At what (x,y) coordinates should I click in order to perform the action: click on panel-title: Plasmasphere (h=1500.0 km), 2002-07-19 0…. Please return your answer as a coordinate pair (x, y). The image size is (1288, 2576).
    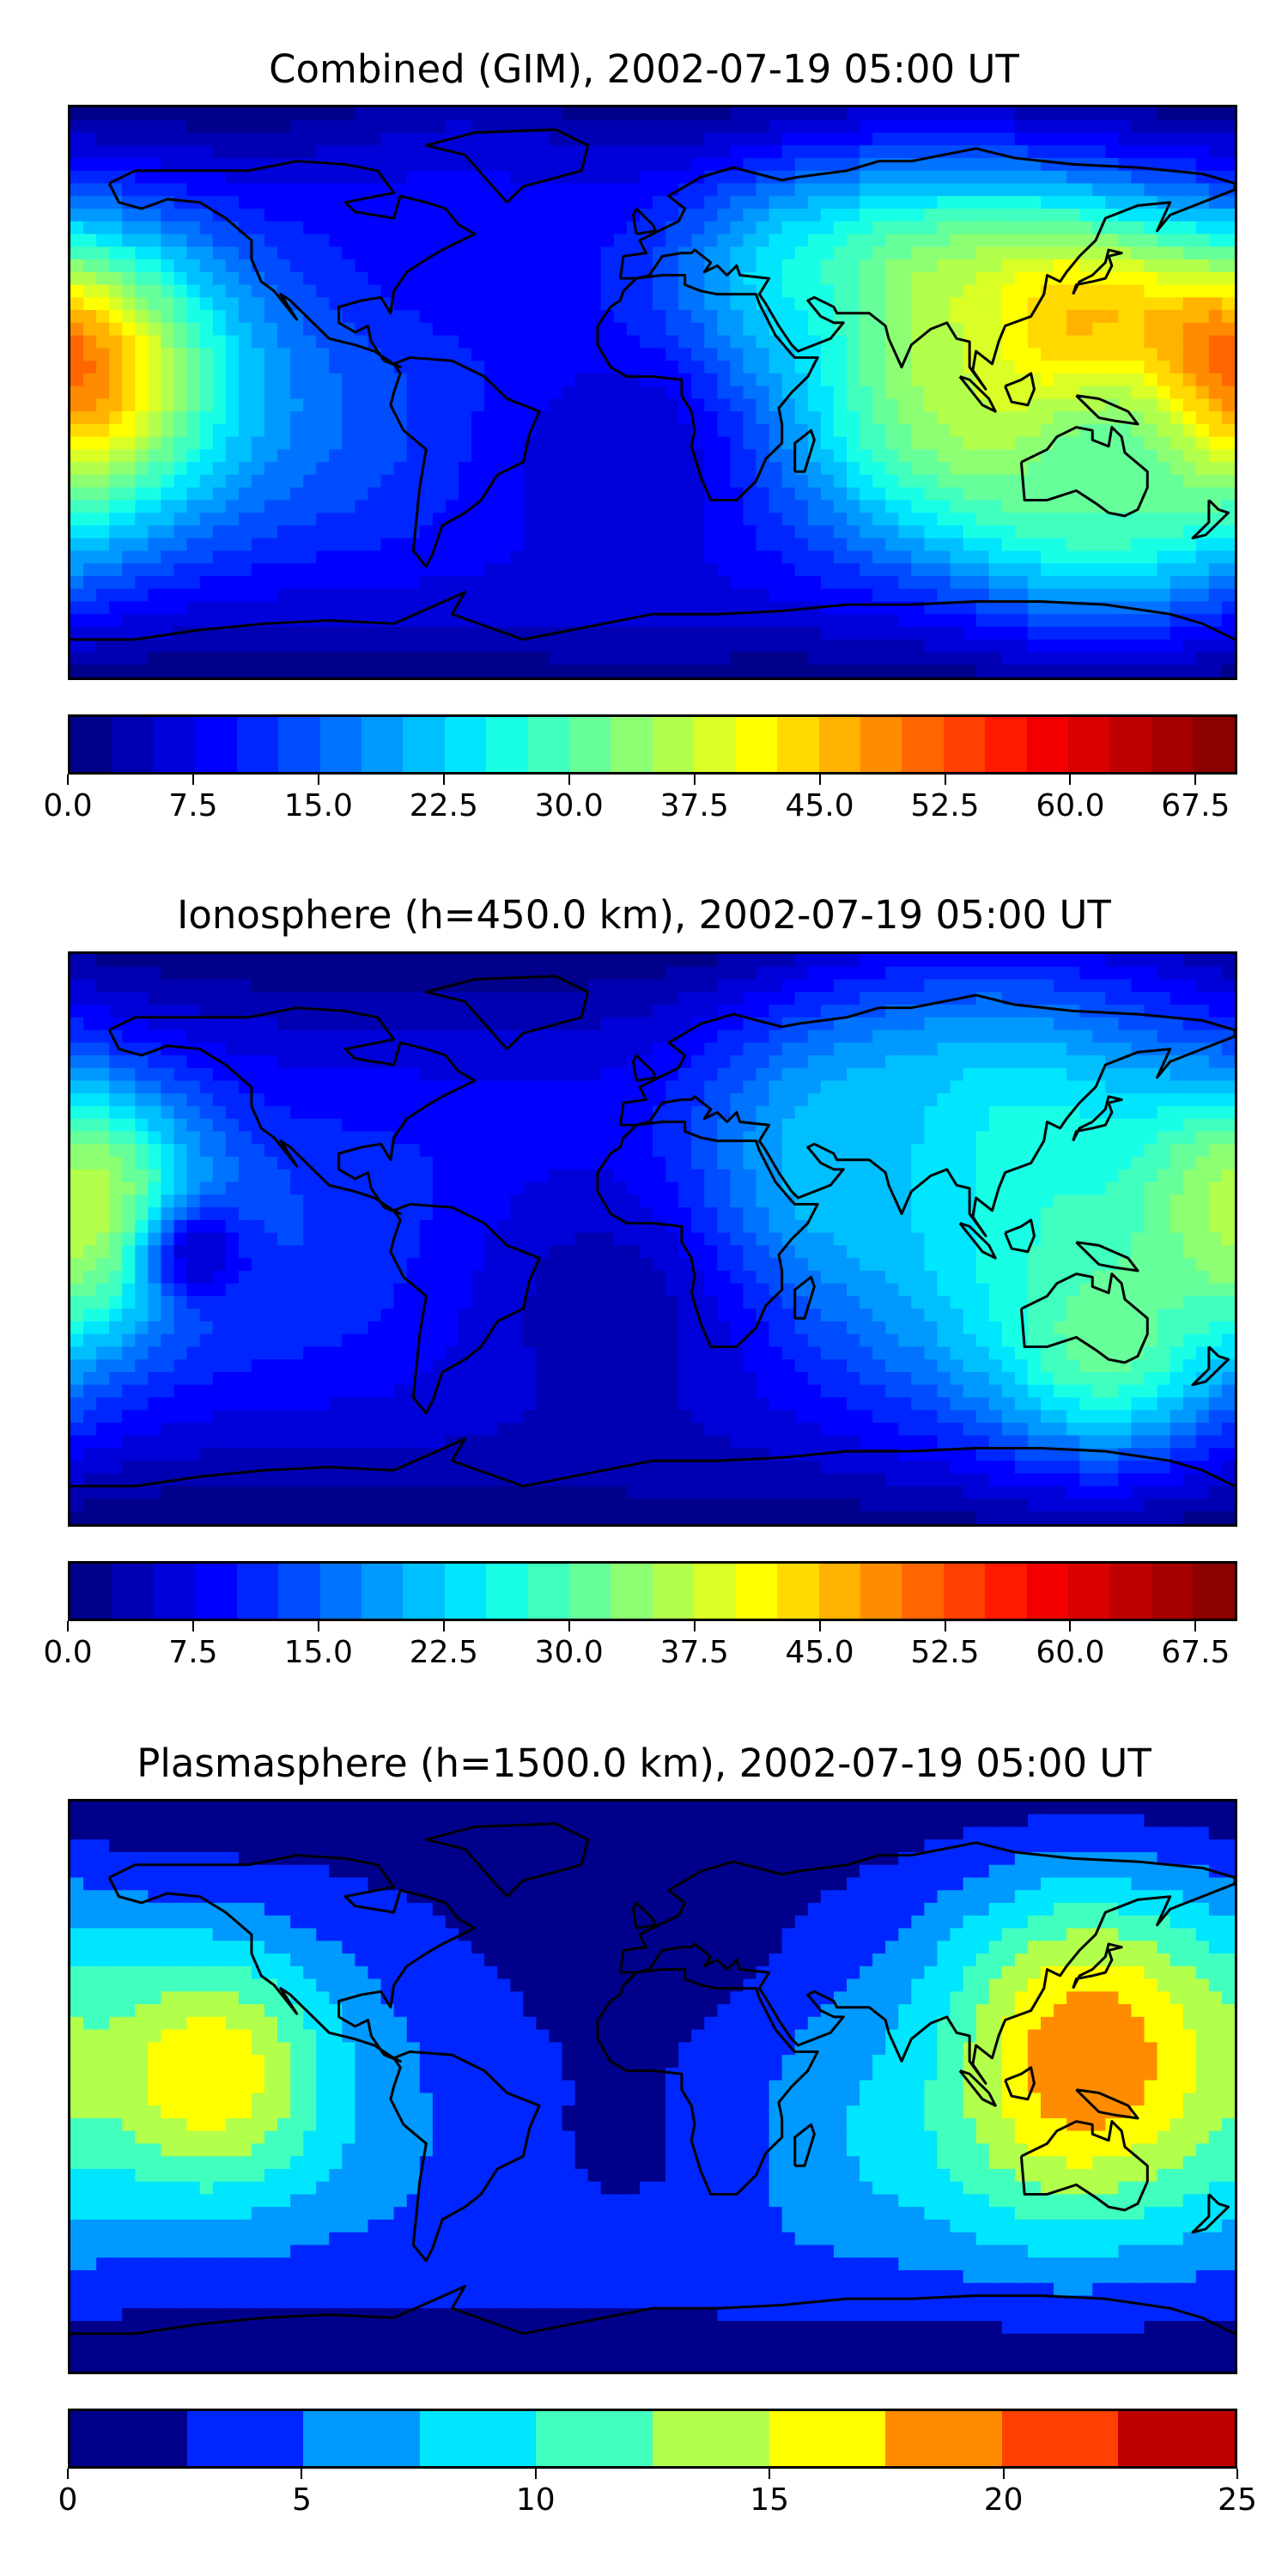
    Looking at the image, I should click on (644, 1763).